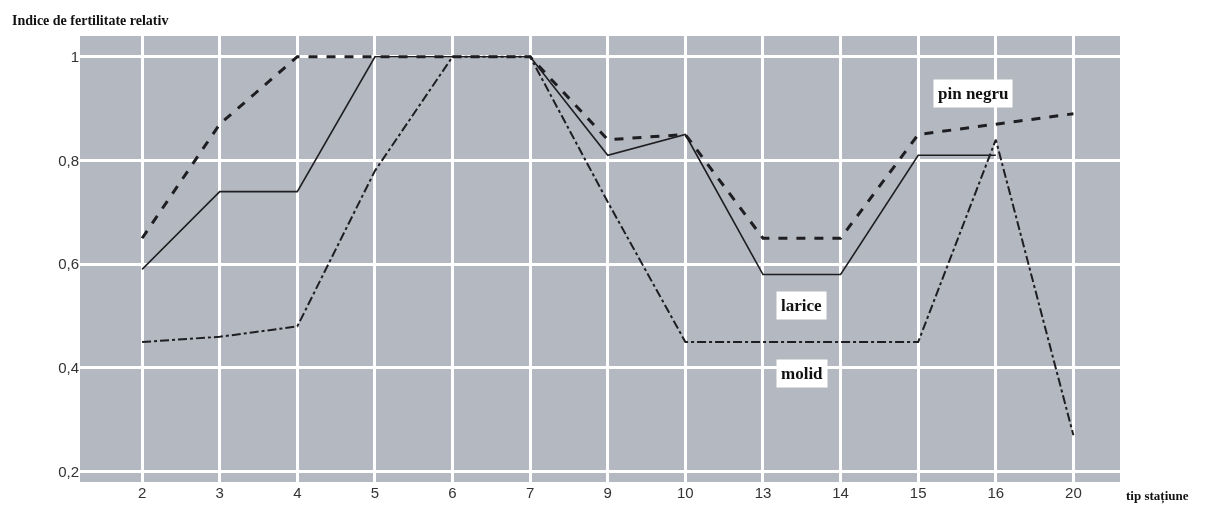 The image size is (1220, 512). What do you see at coordinates (219, 492) in the screenshot?
I see `x-tick-label: 3` at bounding box center [219, 492].